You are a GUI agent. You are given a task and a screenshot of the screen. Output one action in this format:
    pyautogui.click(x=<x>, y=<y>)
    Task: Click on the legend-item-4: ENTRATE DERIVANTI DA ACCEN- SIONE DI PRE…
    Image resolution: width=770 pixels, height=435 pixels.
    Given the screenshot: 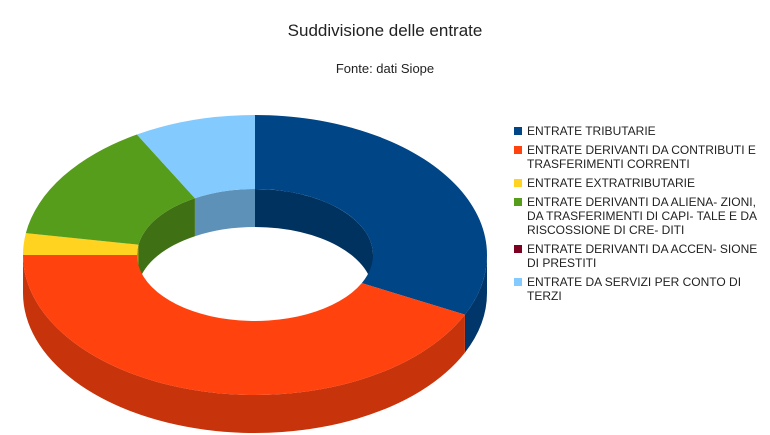 What is the action you would take?
    pyautogui.click(x=639, y=256)
    